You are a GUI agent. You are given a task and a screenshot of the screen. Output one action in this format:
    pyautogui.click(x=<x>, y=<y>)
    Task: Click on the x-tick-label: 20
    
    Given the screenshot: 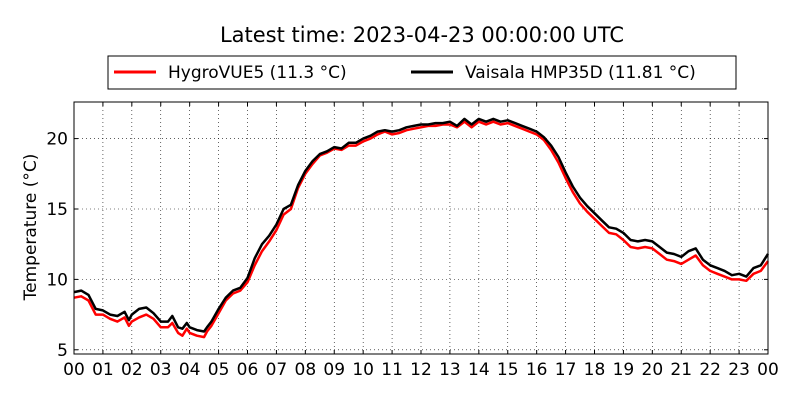 What is the action you would take?
    pyautogui.click(x=653, y=370)
    